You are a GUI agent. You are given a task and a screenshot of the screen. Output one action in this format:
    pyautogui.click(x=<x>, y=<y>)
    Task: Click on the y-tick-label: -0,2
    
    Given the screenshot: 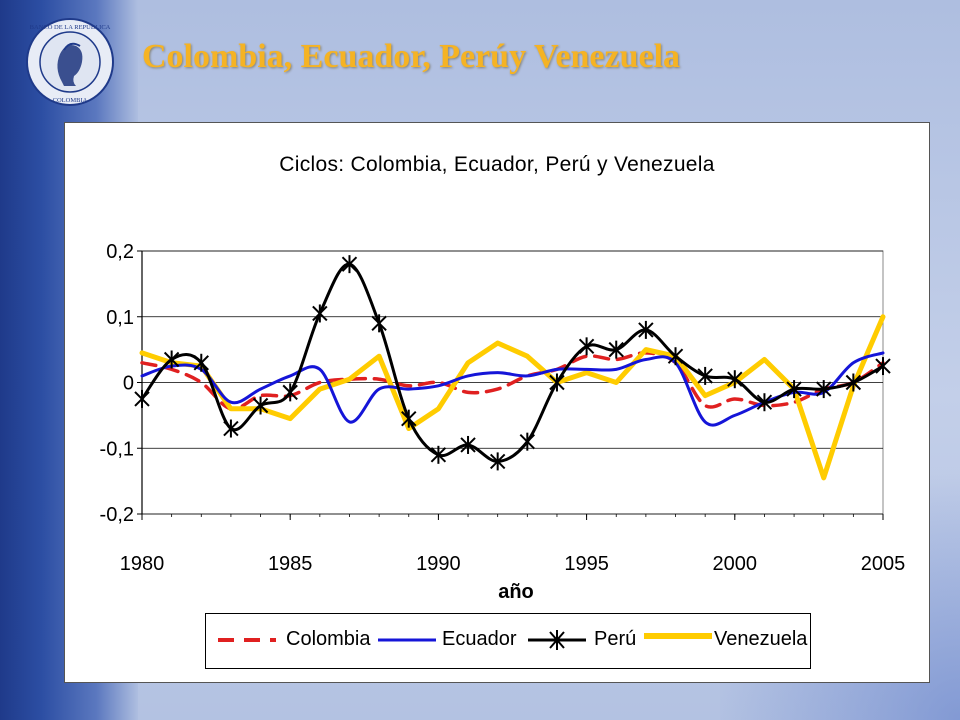 What is the action you would take?
    pyautogui.click(x=117, y=515)
    